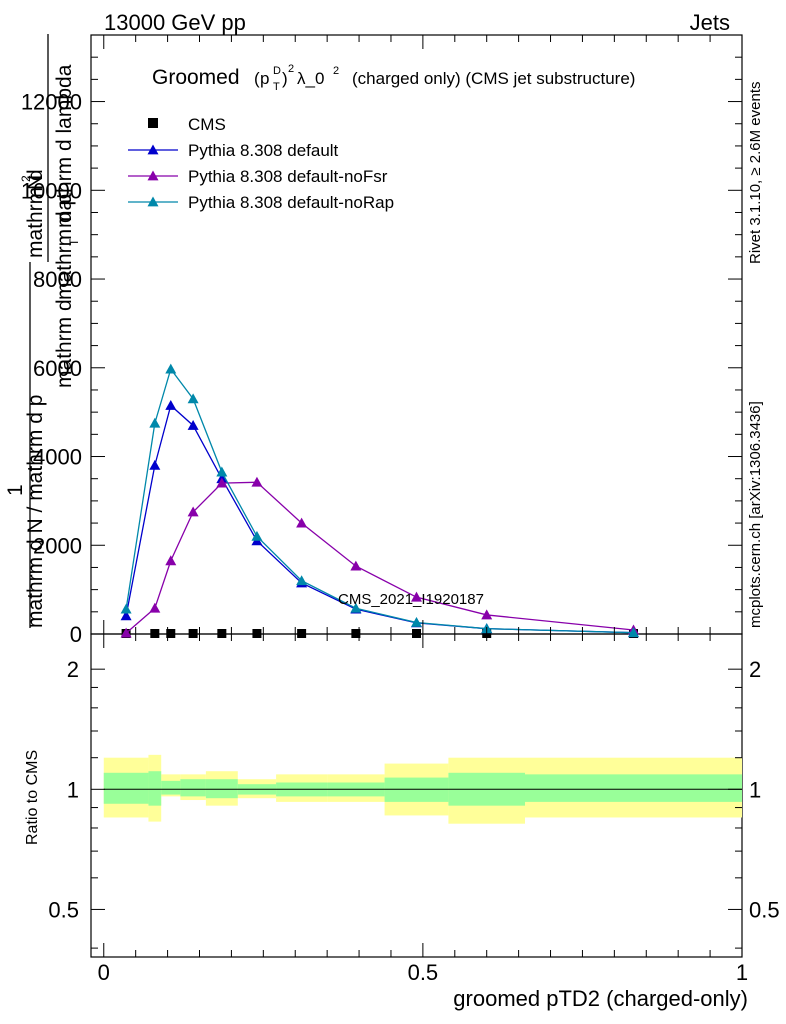 Image resolution: width=786 pixels, height=1024 pixels. Describe the element at coordinates (285, 78) in the screenshot. I see `title-paren-close: )` at that location.